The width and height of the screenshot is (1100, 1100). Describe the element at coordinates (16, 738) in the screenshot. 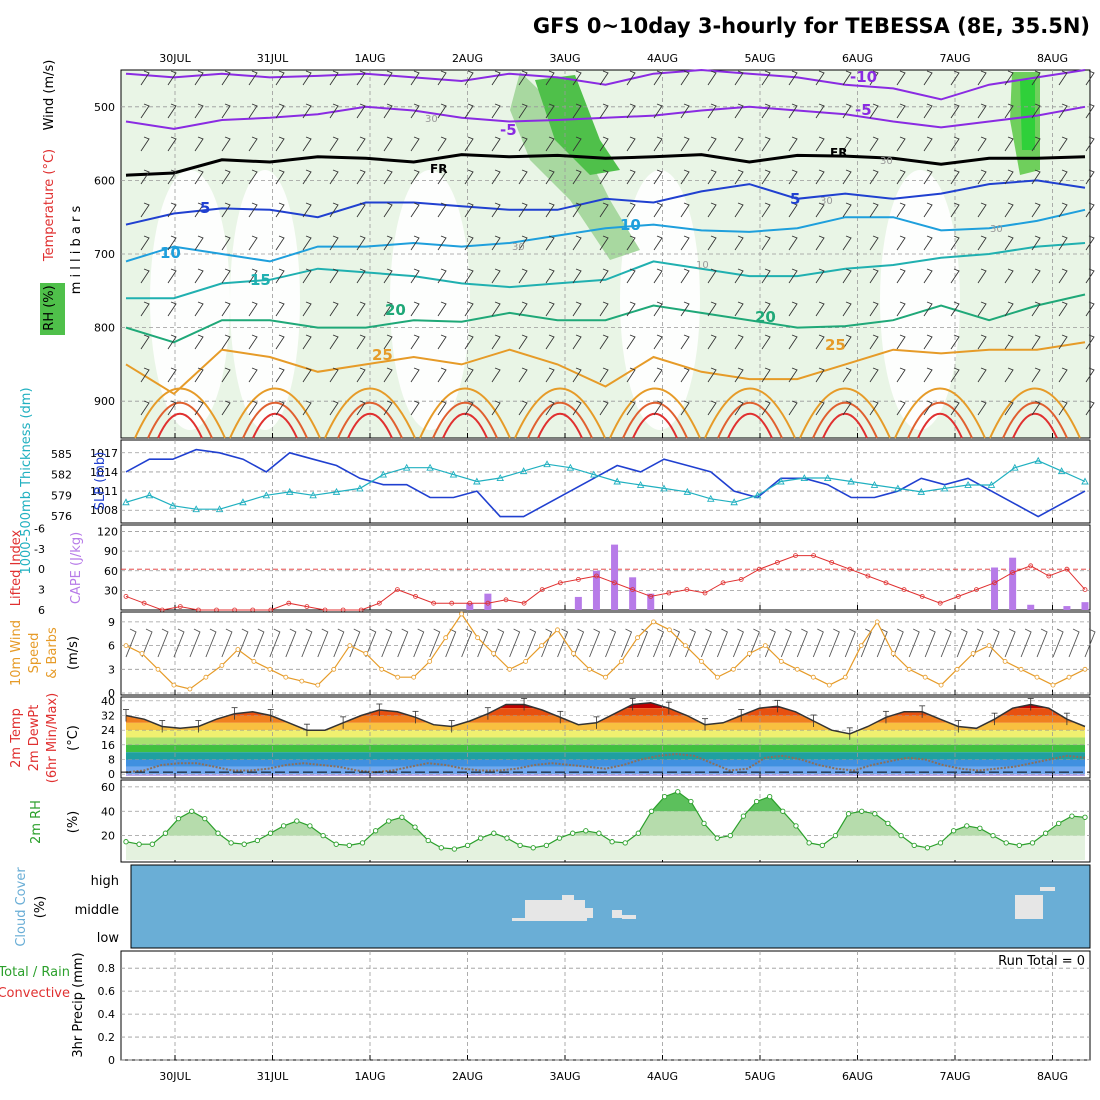

I see `panel-label: 2m Temp` at that location.